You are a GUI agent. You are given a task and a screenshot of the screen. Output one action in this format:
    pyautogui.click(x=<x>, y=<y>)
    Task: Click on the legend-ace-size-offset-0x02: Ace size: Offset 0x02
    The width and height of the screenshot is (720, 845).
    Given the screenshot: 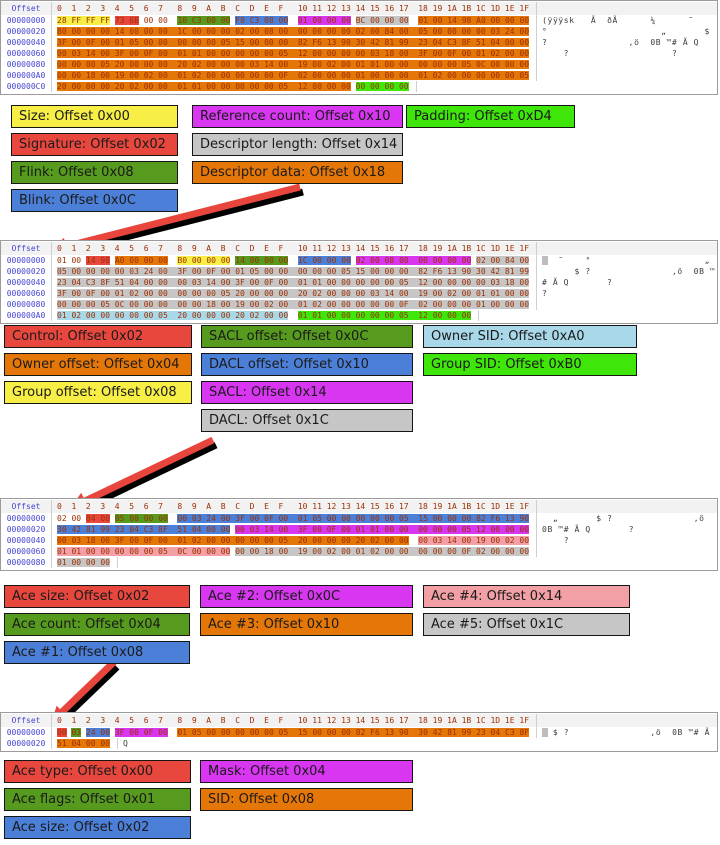 What is the action you would take?
    pyautogui.click(x=97, y=596)
    